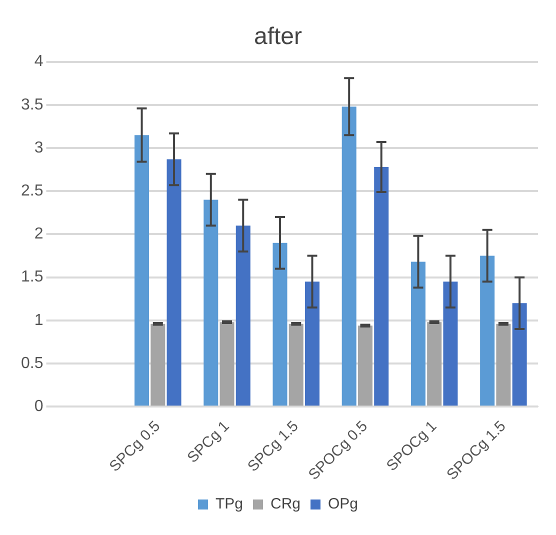 This screenshot has height=535, width=556. I want to click on y-tick-label: 0, so click(39, 407).